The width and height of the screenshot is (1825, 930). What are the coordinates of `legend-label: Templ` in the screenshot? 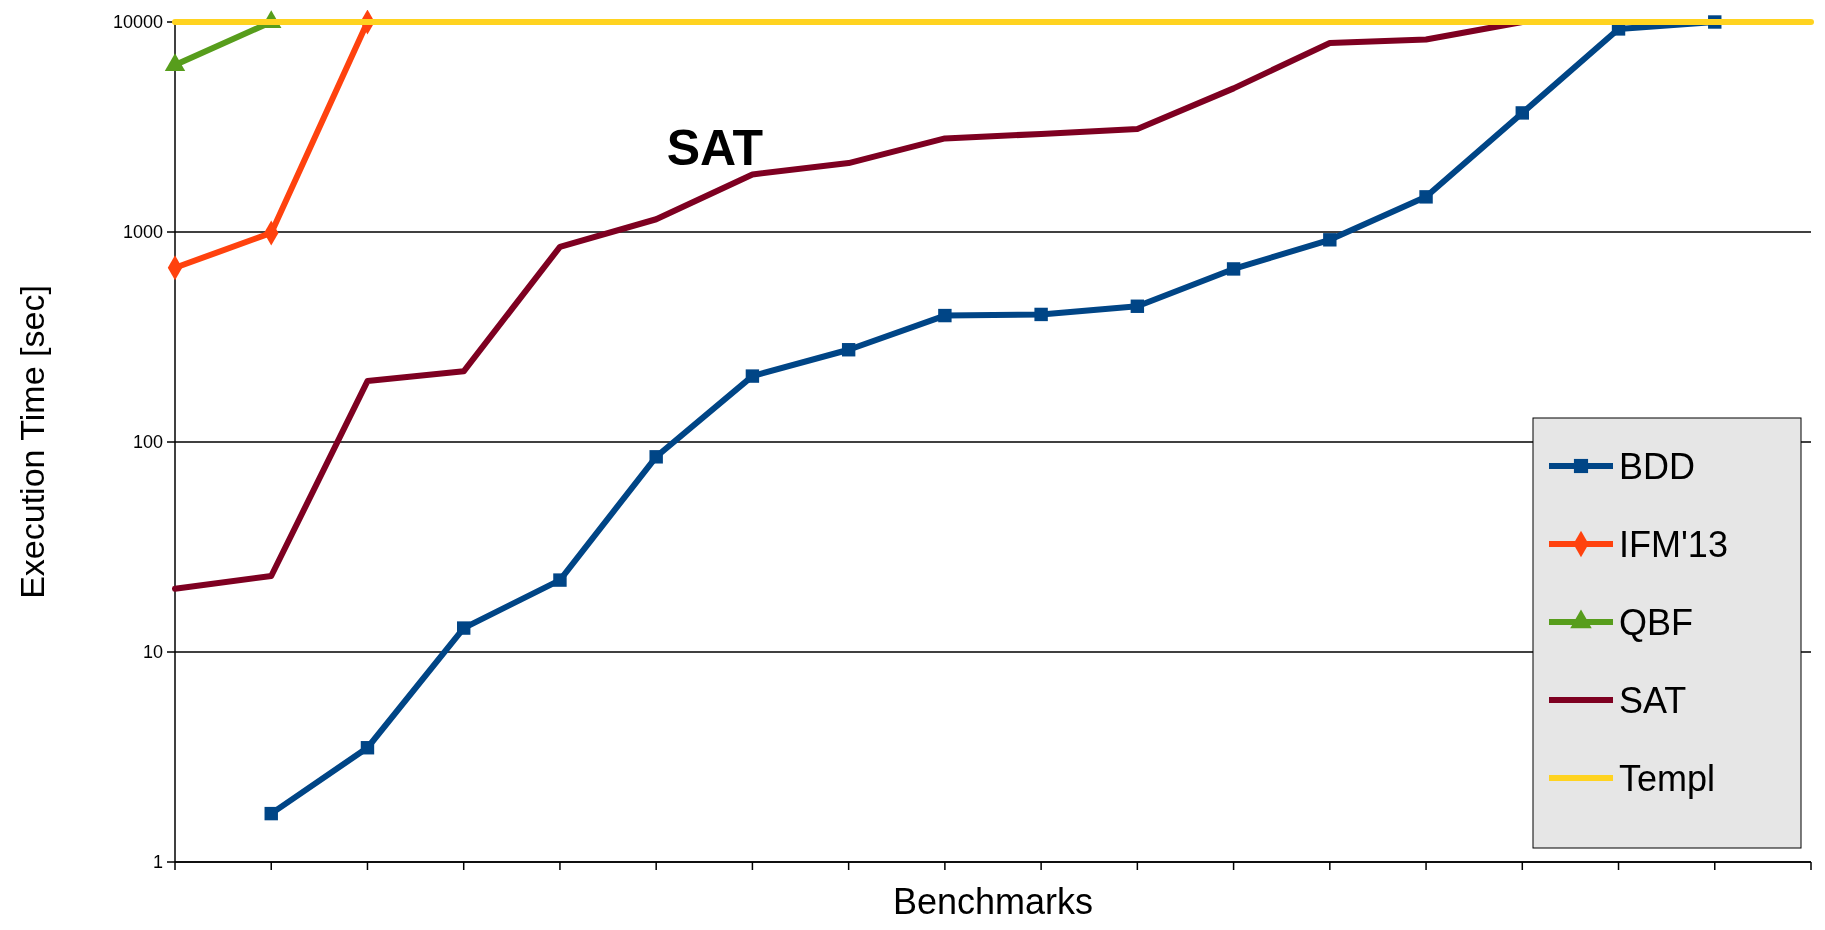 It's located at (1667, 778).